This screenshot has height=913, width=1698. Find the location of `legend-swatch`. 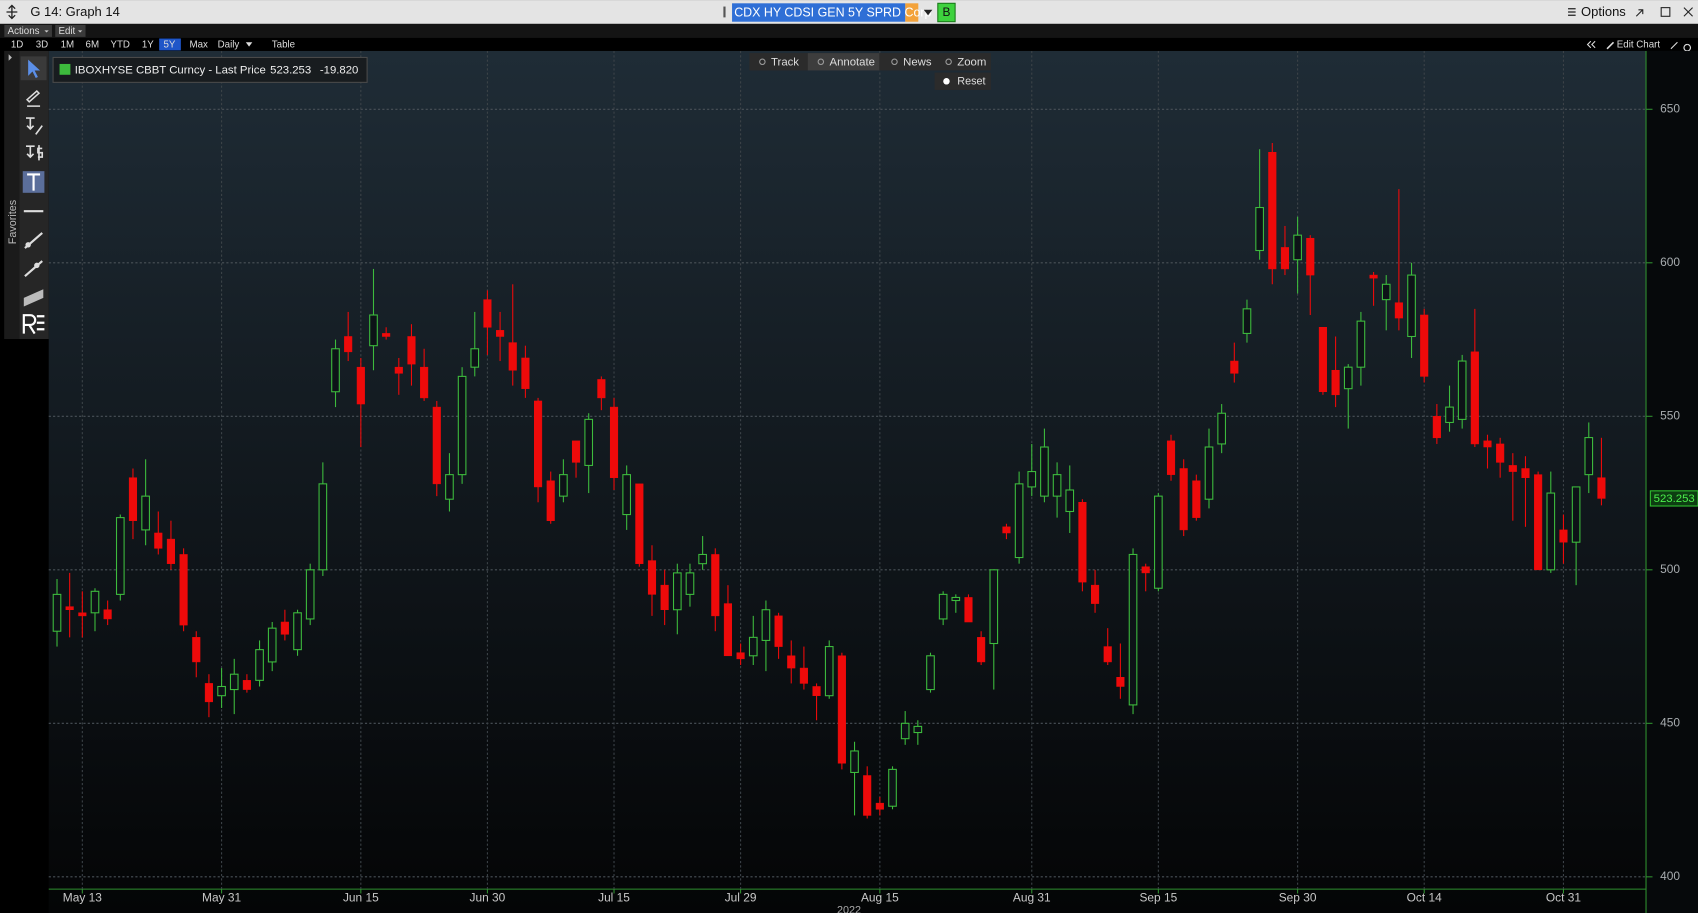

legend-swatch is located at coordinates (65, 69).